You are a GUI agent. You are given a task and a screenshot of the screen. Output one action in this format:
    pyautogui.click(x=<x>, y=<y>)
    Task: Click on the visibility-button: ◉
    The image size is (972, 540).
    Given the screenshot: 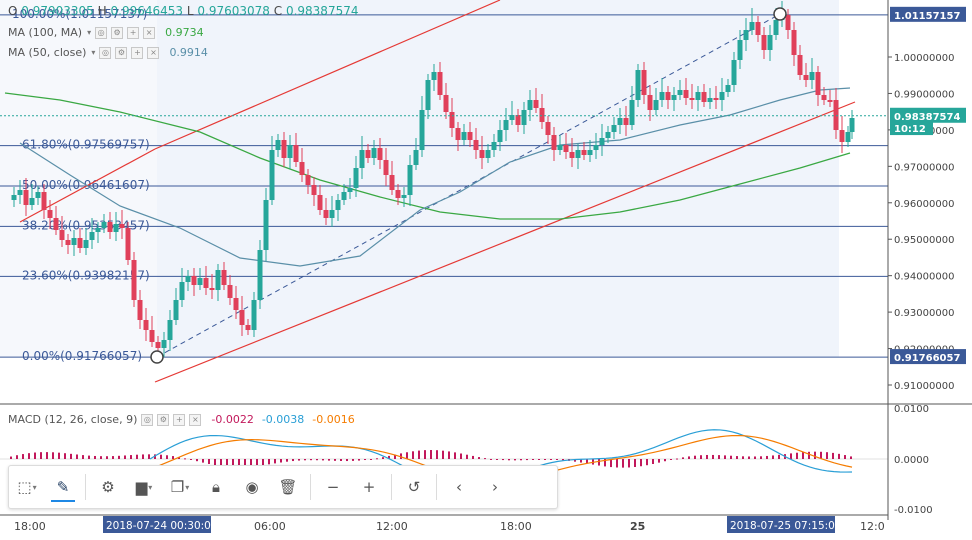 What is the action you would take?
    pyautogui.click(x=252, y=487)
    